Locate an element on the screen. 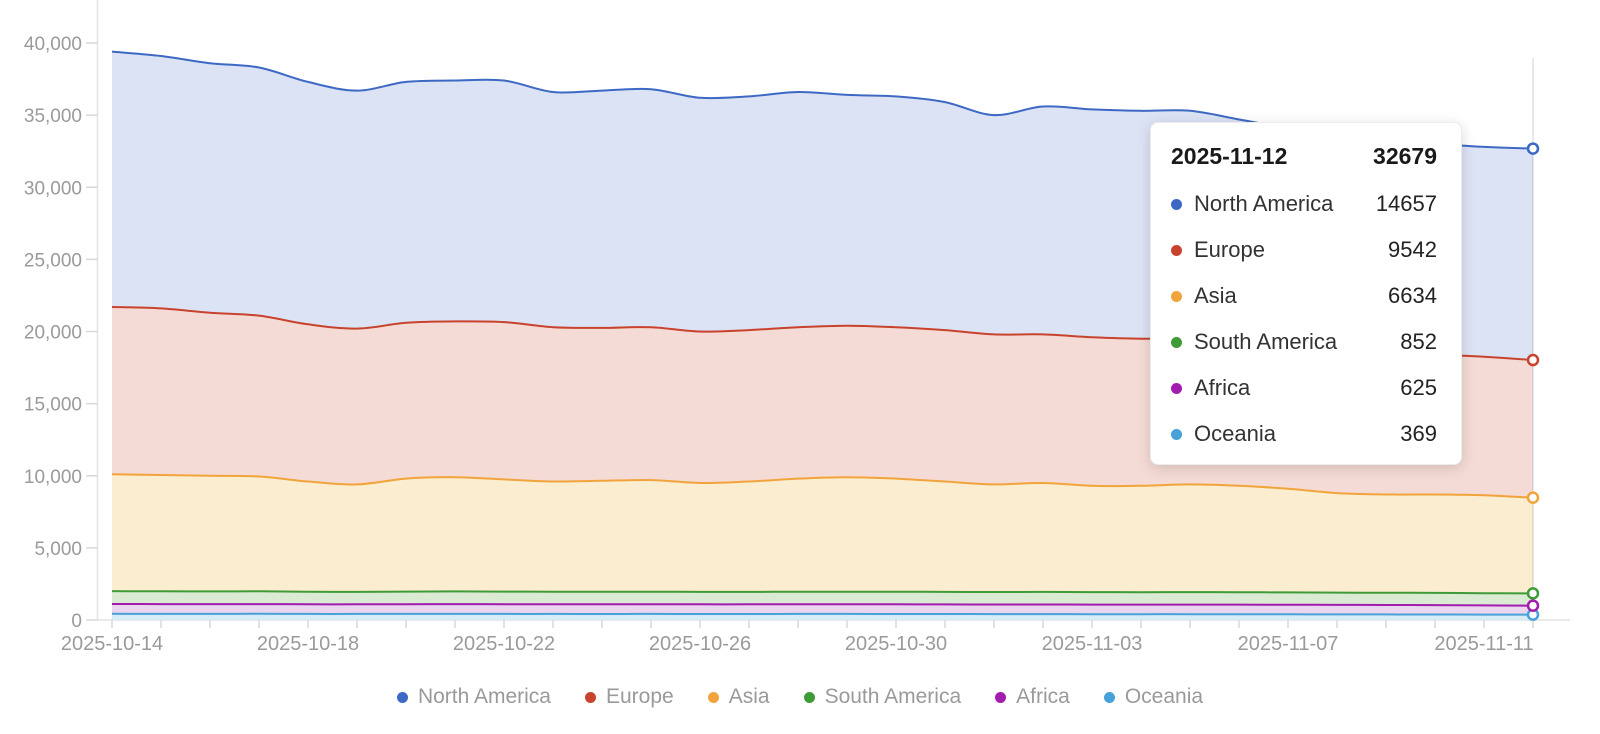 The height and width of the screenshot is (734, 1600). marker-asia is located at coordinates (1533, 497).